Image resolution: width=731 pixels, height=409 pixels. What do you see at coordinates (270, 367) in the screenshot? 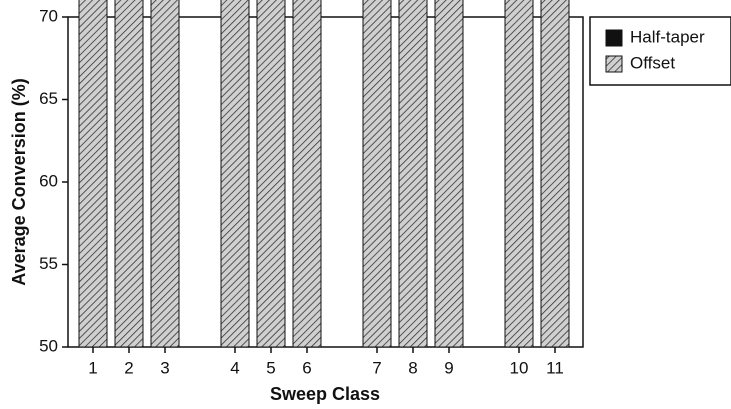
I see `x-tick-label: 5` at bounding box center [270, 367].